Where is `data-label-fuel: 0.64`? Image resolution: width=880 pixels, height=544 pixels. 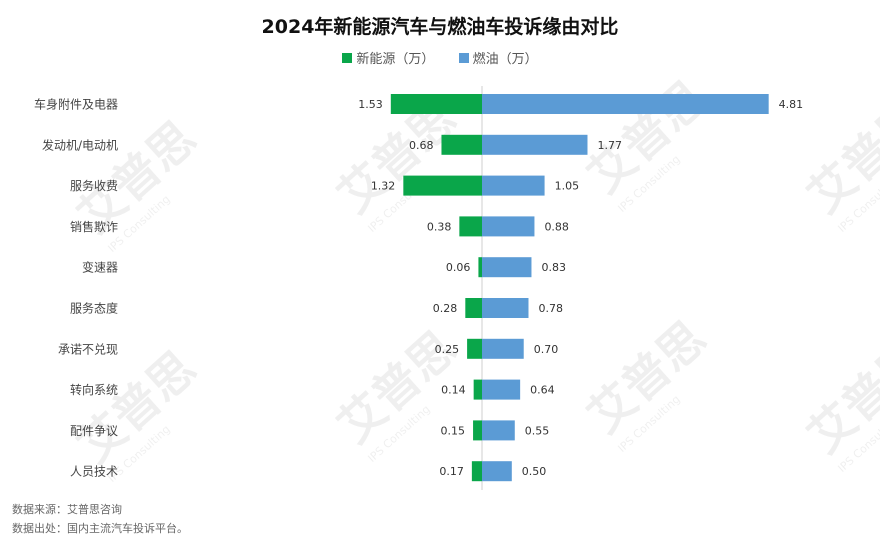 data-label-fuel: 0.64 is located at coordinates (542, 390).